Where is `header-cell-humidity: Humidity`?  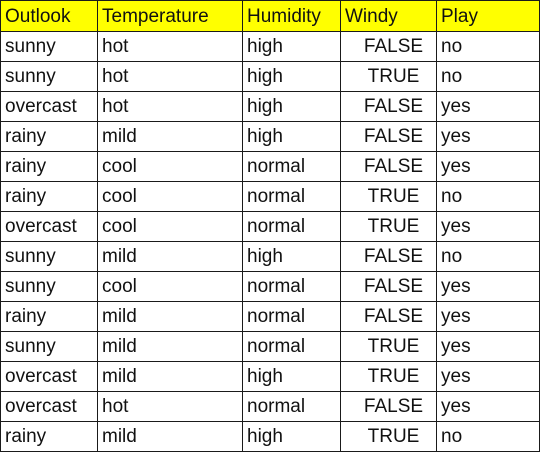
header-cell-humidity: Humidity is located at coordinates (291, 16).